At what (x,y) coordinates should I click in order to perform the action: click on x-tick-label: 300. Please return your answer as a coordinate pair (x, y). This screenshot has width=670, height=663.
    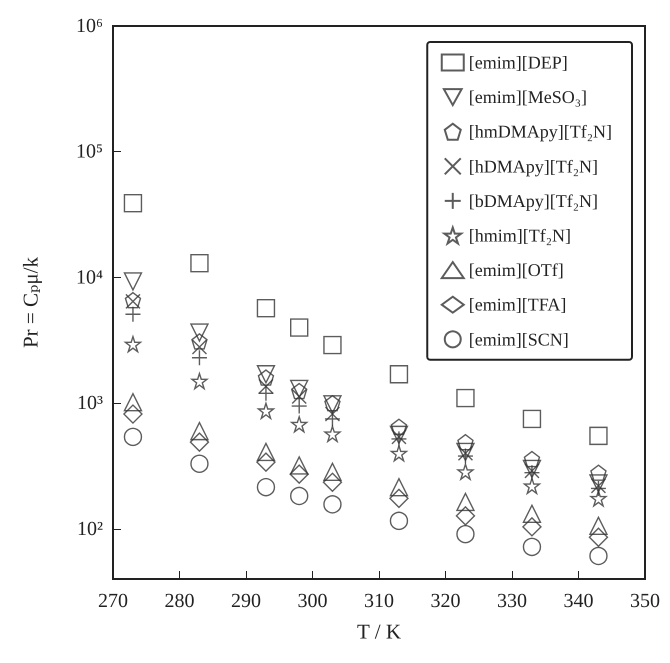
    Looking at the image, I should click on (313, 601).